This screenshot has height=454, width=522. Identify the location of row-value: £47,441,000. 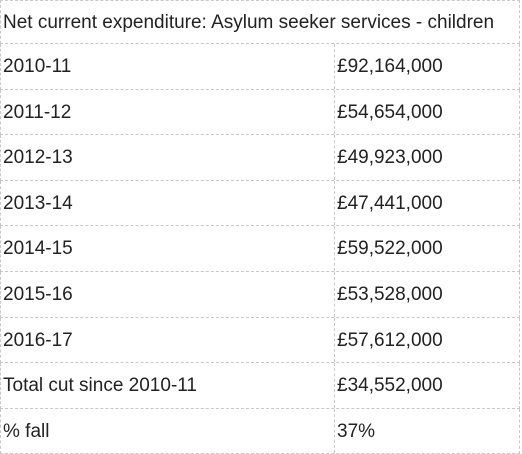
(390, 203).